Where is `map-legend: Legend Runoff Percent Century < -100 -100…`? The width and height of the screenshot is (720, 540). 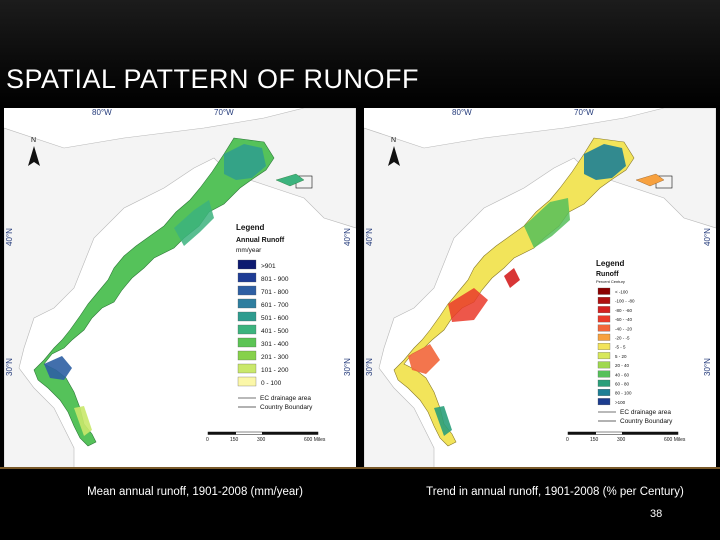
map-legend: Legend Runoff Percent Century < -100 -100… is located at coordinates (634, 342).